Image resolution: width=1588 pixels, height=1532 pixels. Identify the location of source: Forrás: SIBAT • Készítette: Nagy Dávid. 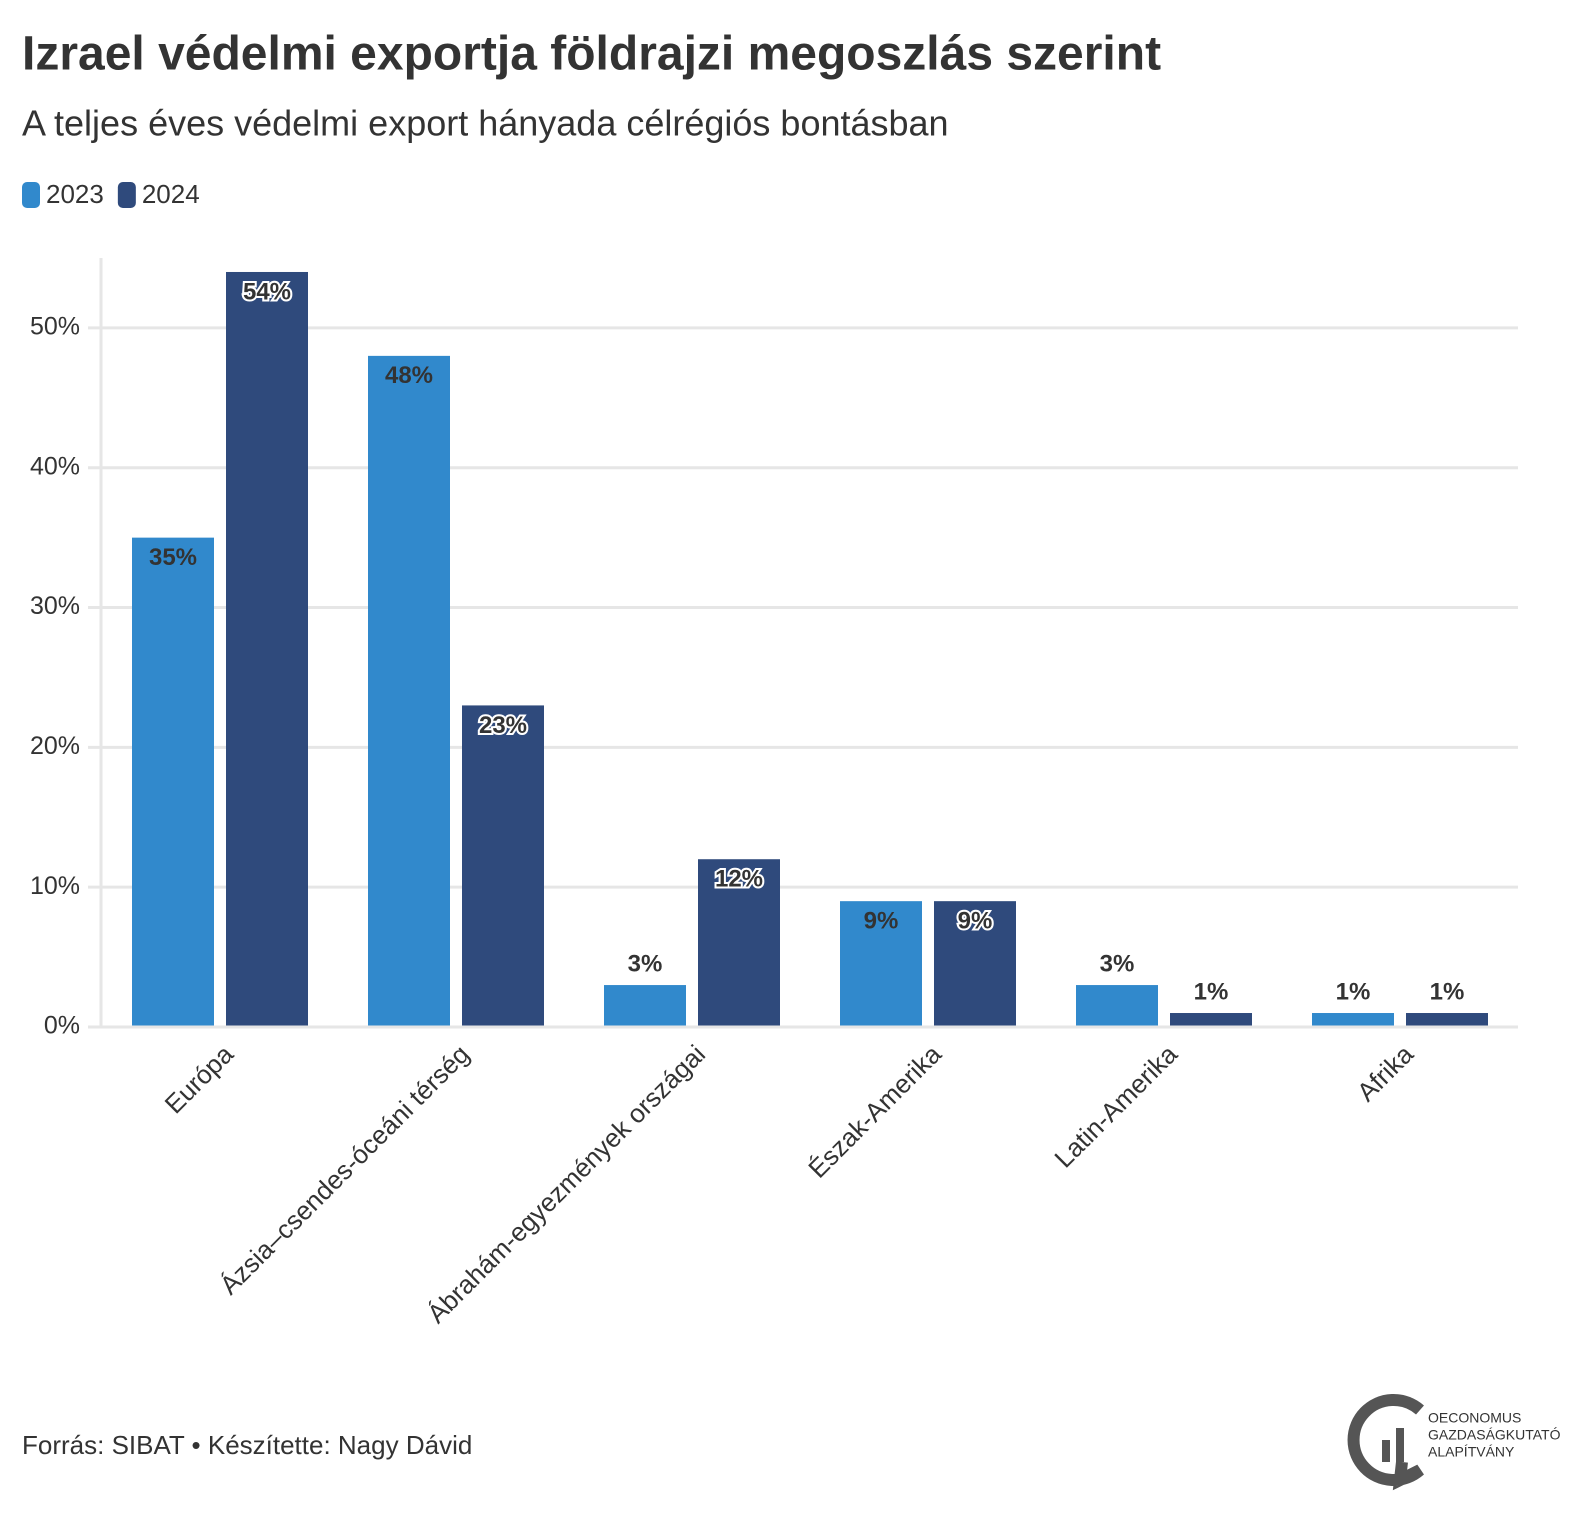
(247, 1445).